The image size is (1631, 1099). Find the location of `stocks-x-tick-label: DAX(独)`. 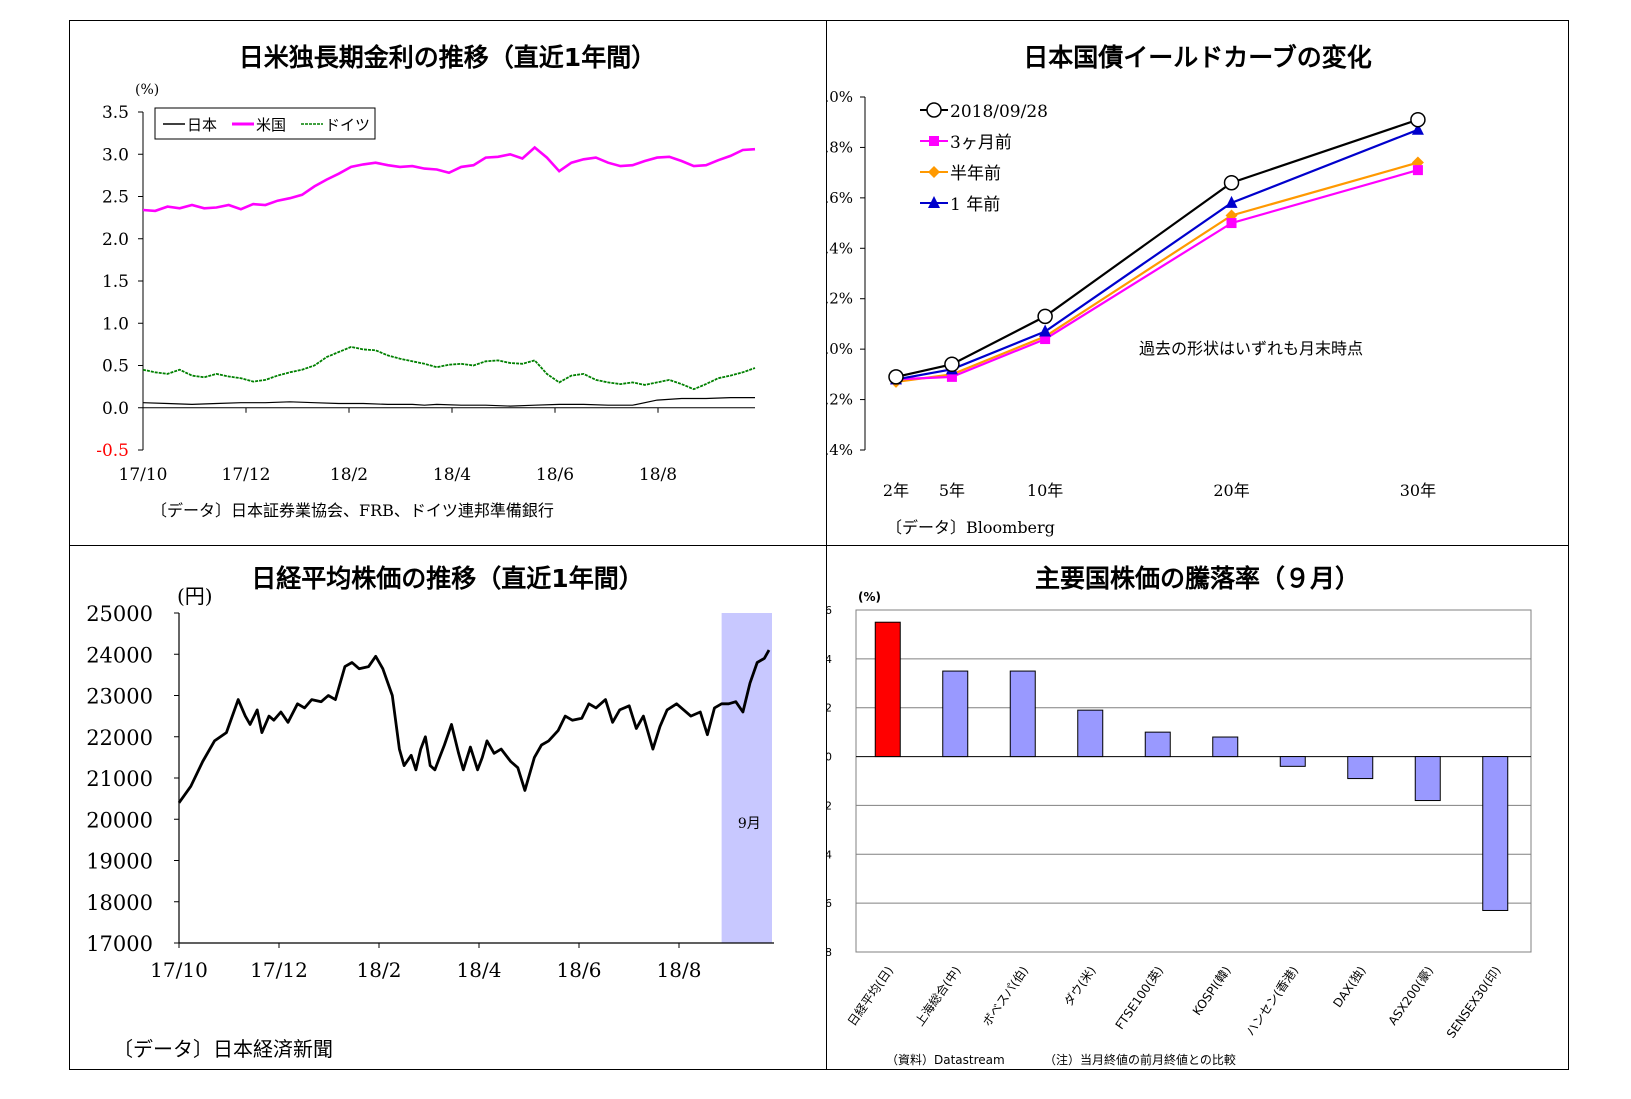

stocks-x-tick-label: DAX(独) is located at coordinates (1349, 987).